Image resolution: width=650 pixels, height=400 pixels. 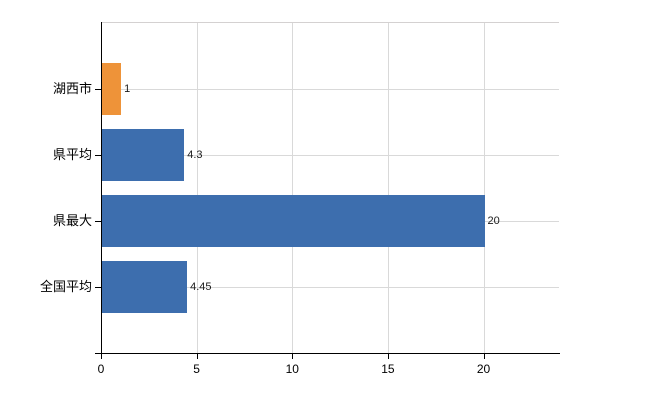 I want to click on x-axis-line, so click(x=327, y=353).